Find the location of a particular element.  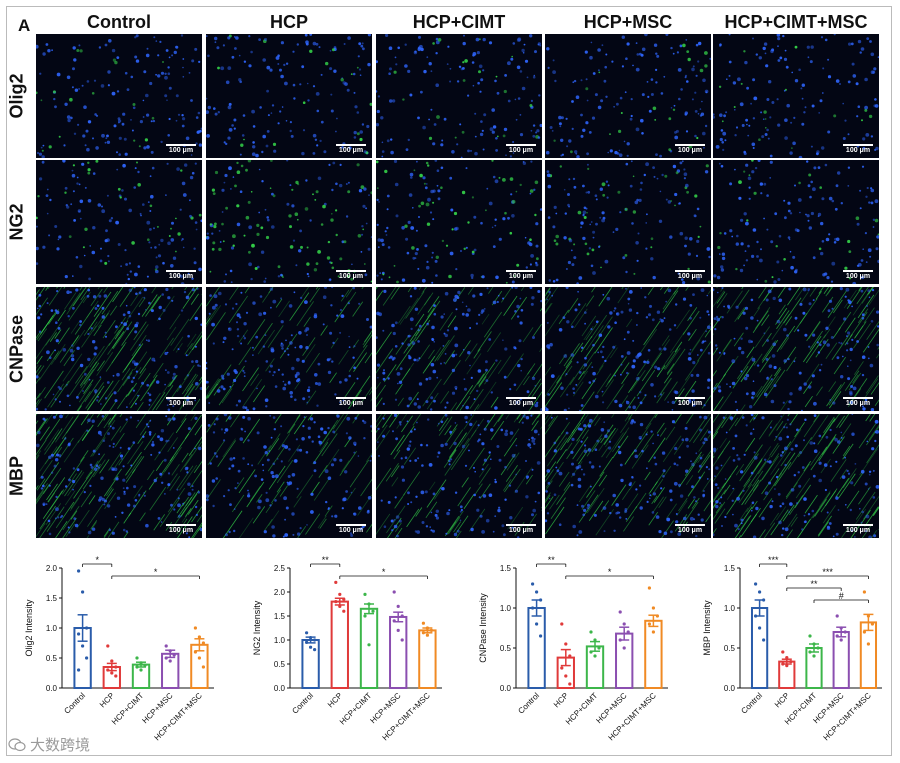

x-tick-label: HCP is located at coordinates (782, 700).